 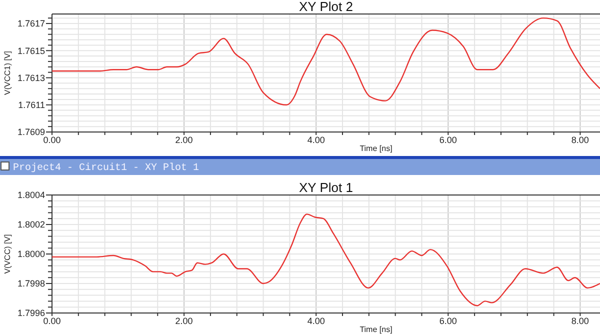 What do you see at coordinates (31, 51) in the screenshot?
I see `y-tick-label: 1.7615` at bounding box center [31, 51].